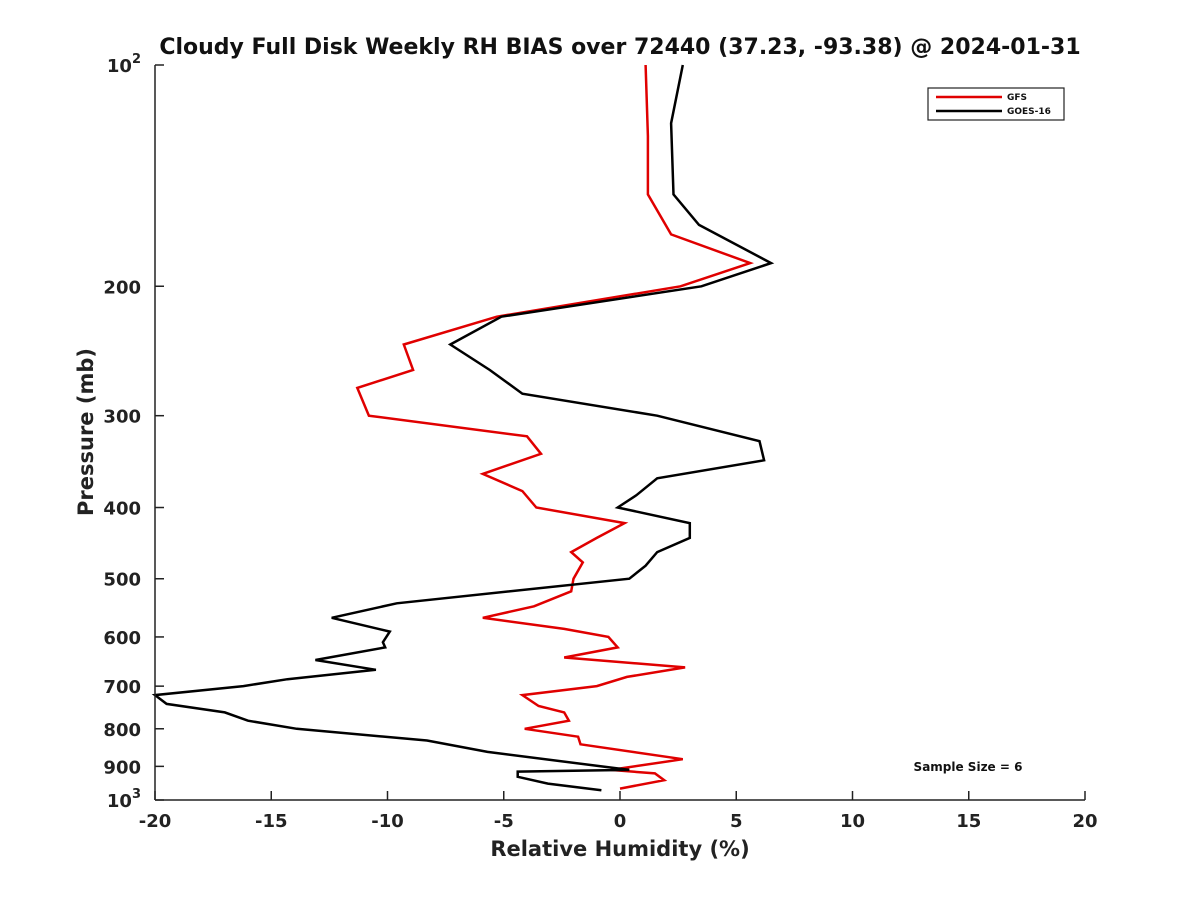 Image resolution: width=1200 pixels, height=900 pixels. What do you see at coordinates (136, 59) in the screenshot?
I see `y-tick-label-exponent: 2` at bounding box center [136, 59].